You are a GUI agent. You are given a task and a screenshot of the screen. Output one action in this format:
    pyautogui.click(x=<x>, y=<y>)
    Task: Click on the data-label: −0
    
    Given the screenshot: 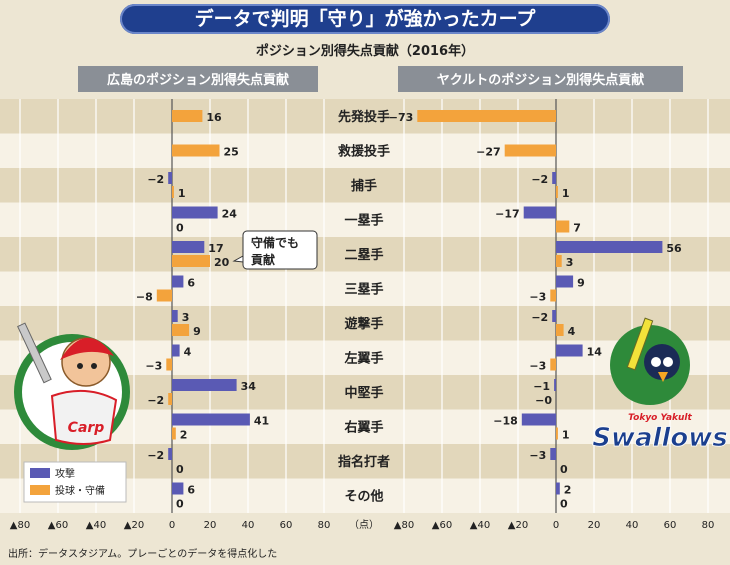 What is the action you would take?
    pyautogui.click(x=543, y=400)
    